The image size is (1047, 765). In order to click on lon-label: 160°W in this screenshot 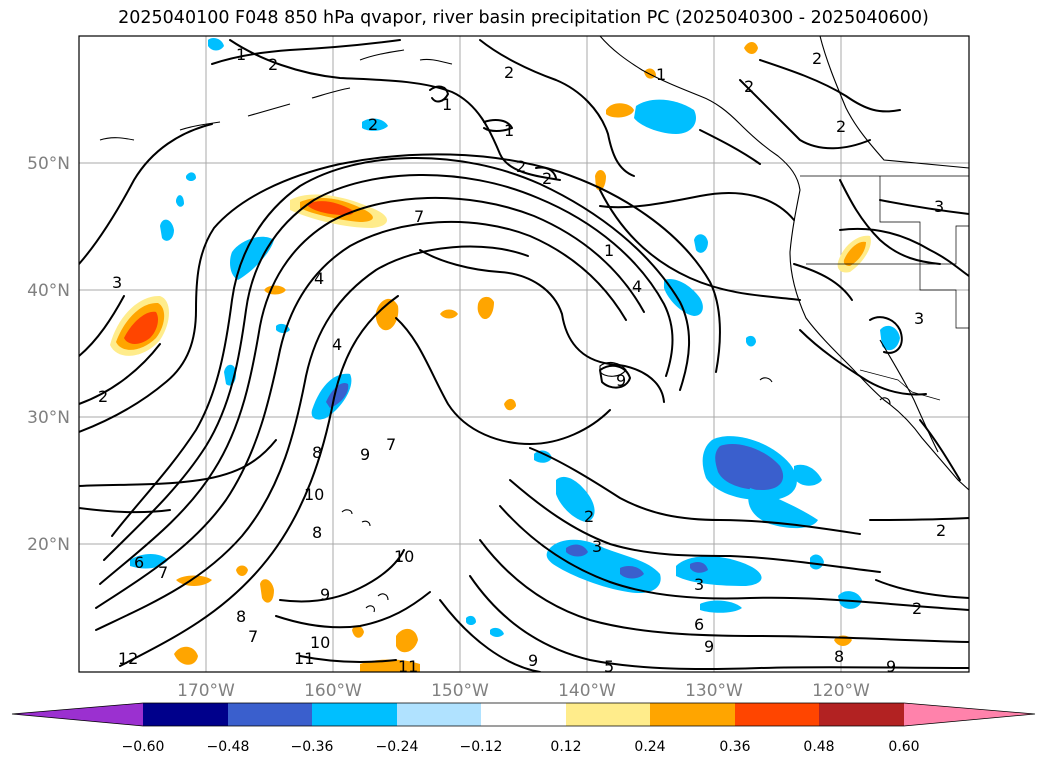, I will do `click(333, 691)`.